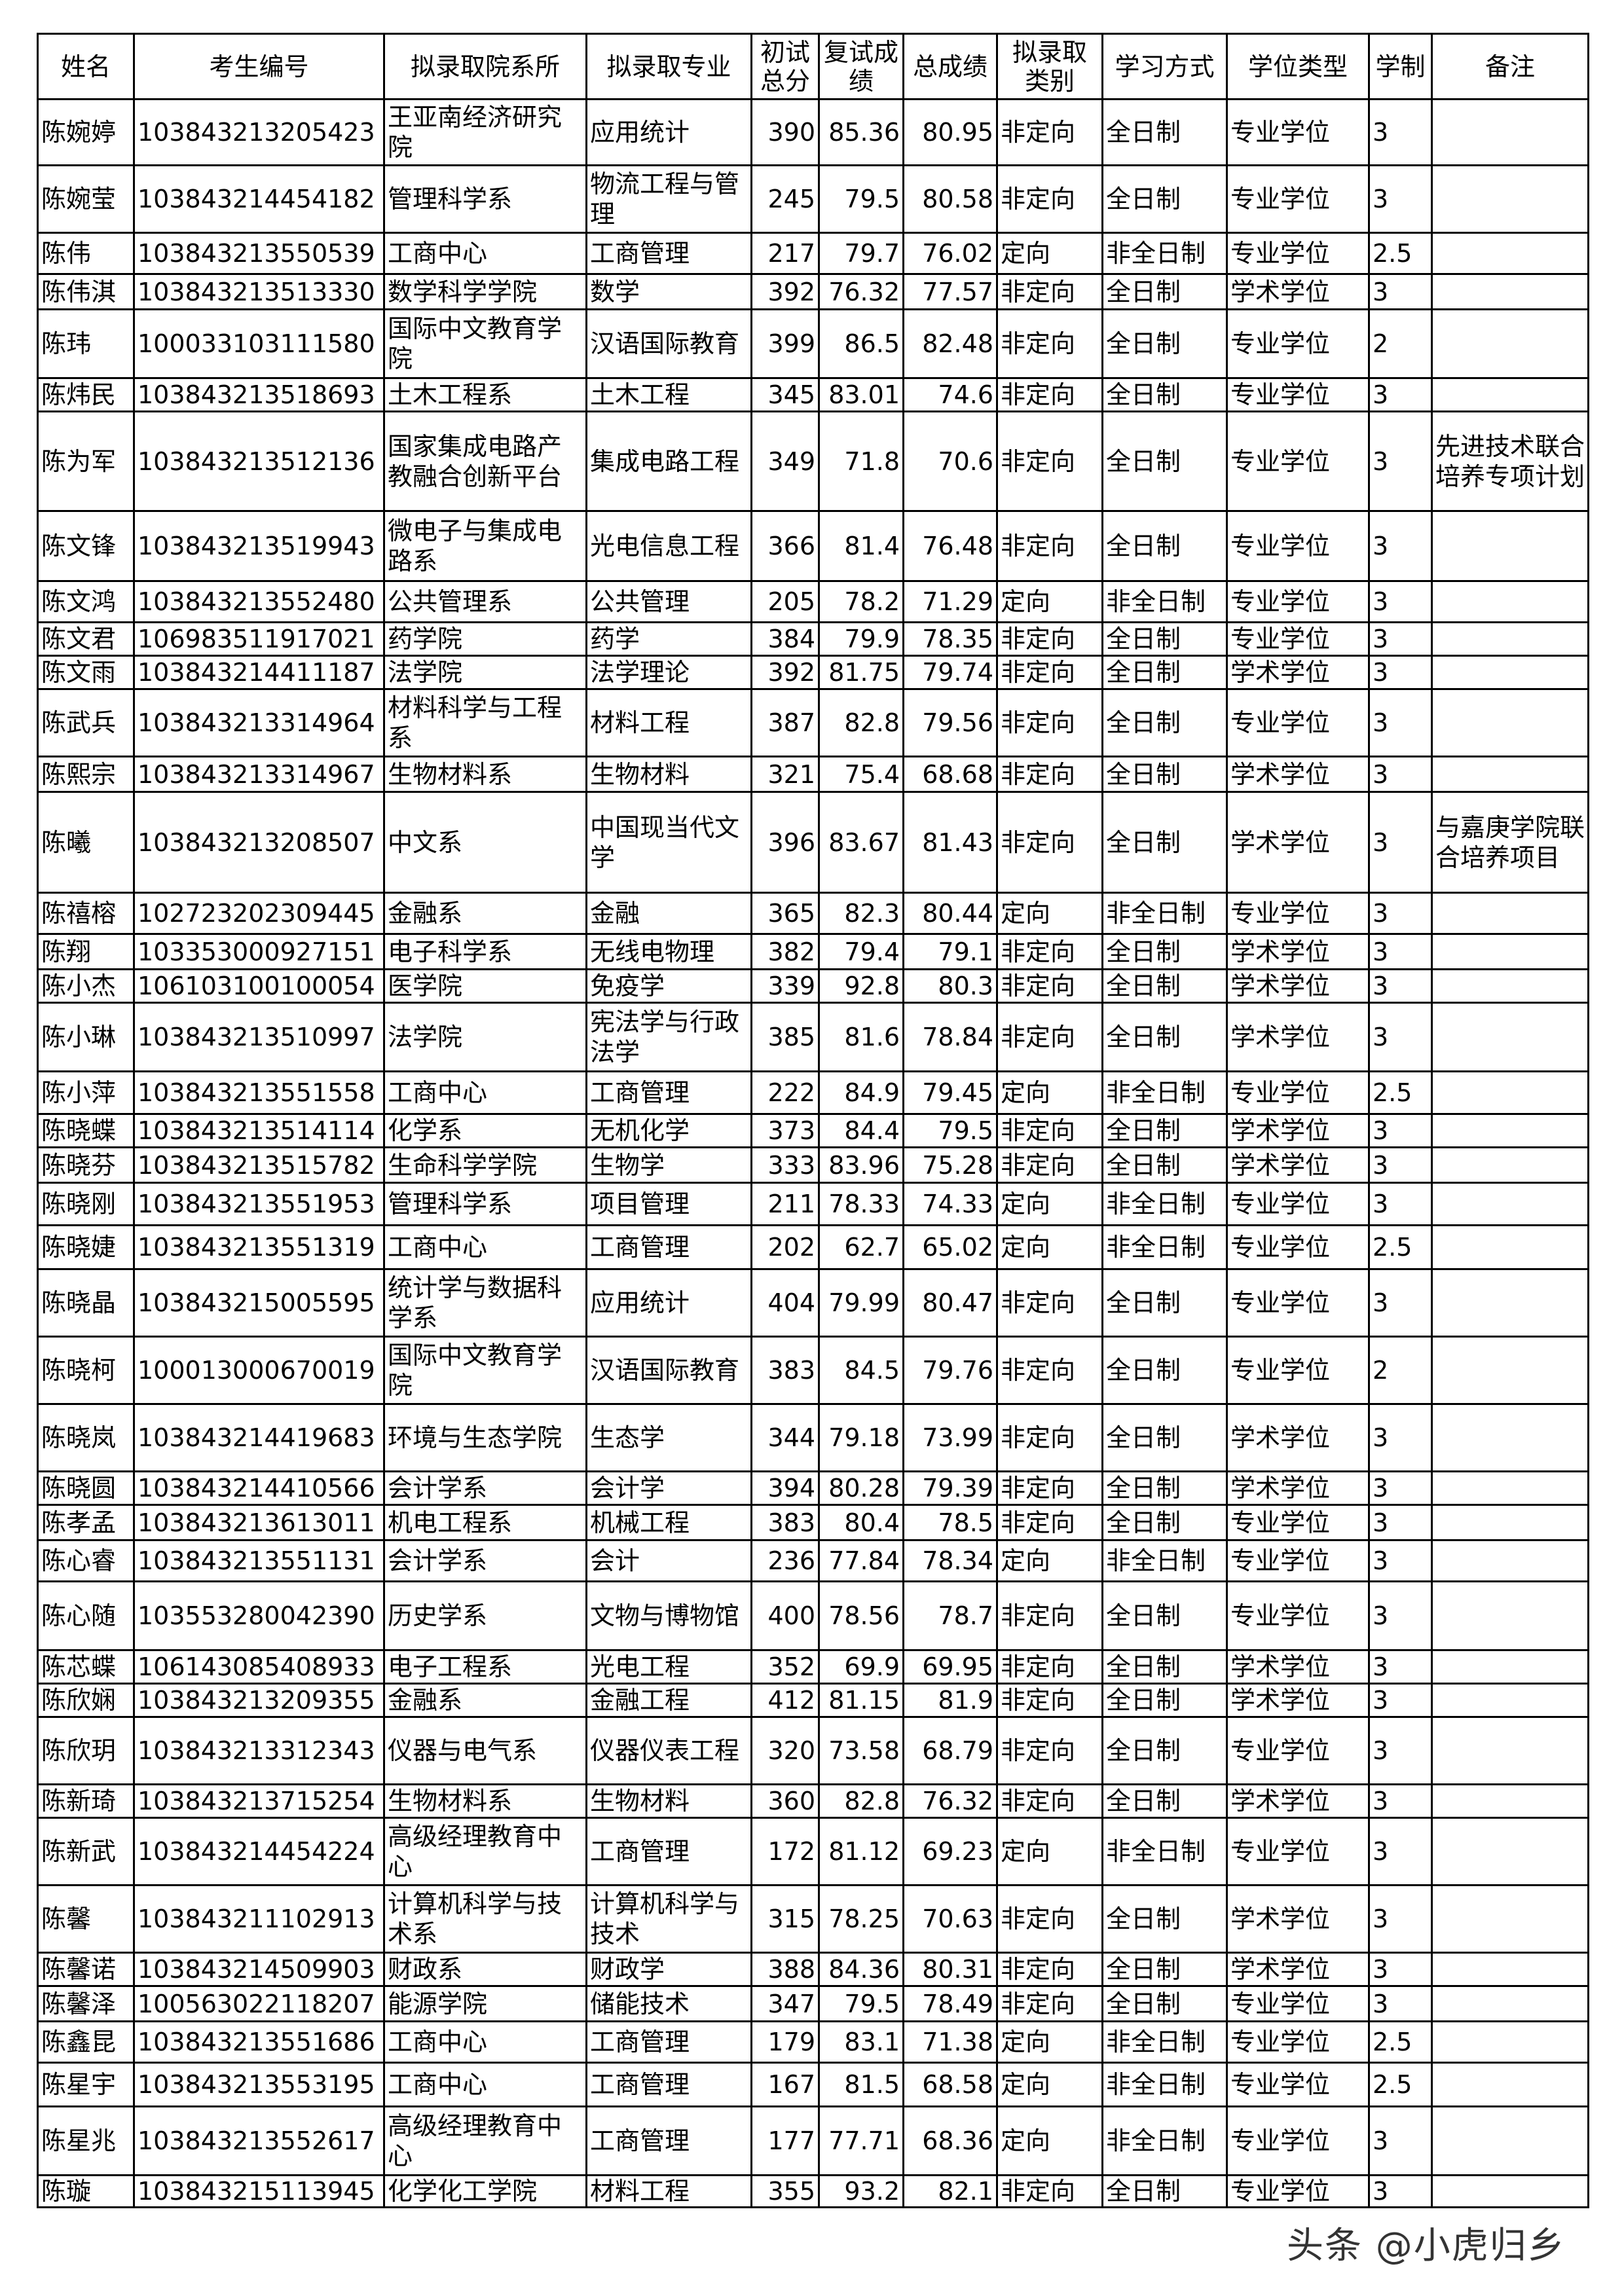 The height and width of the screenshot is (2296, 1624). Describe the element at coordinates (259, 1247) in the screenshot. I see `cell-candidate-id: 103843213551319` at that location.